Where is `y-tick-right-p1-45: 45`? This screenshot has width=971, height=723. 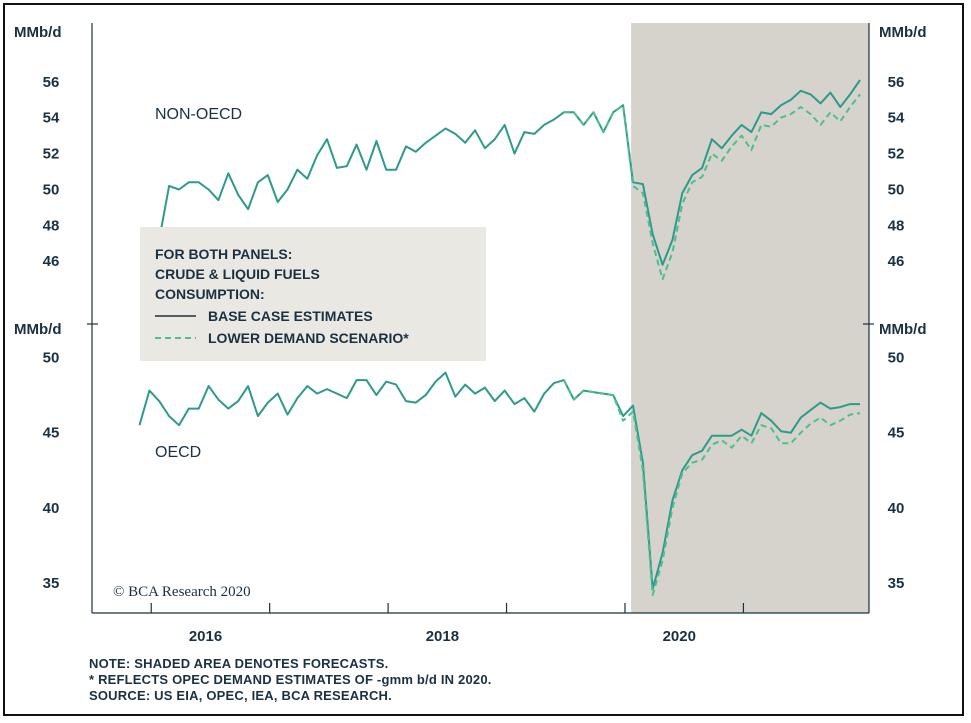 y-tick-right-p1-45: 45 is located at coordinates (896, 433).